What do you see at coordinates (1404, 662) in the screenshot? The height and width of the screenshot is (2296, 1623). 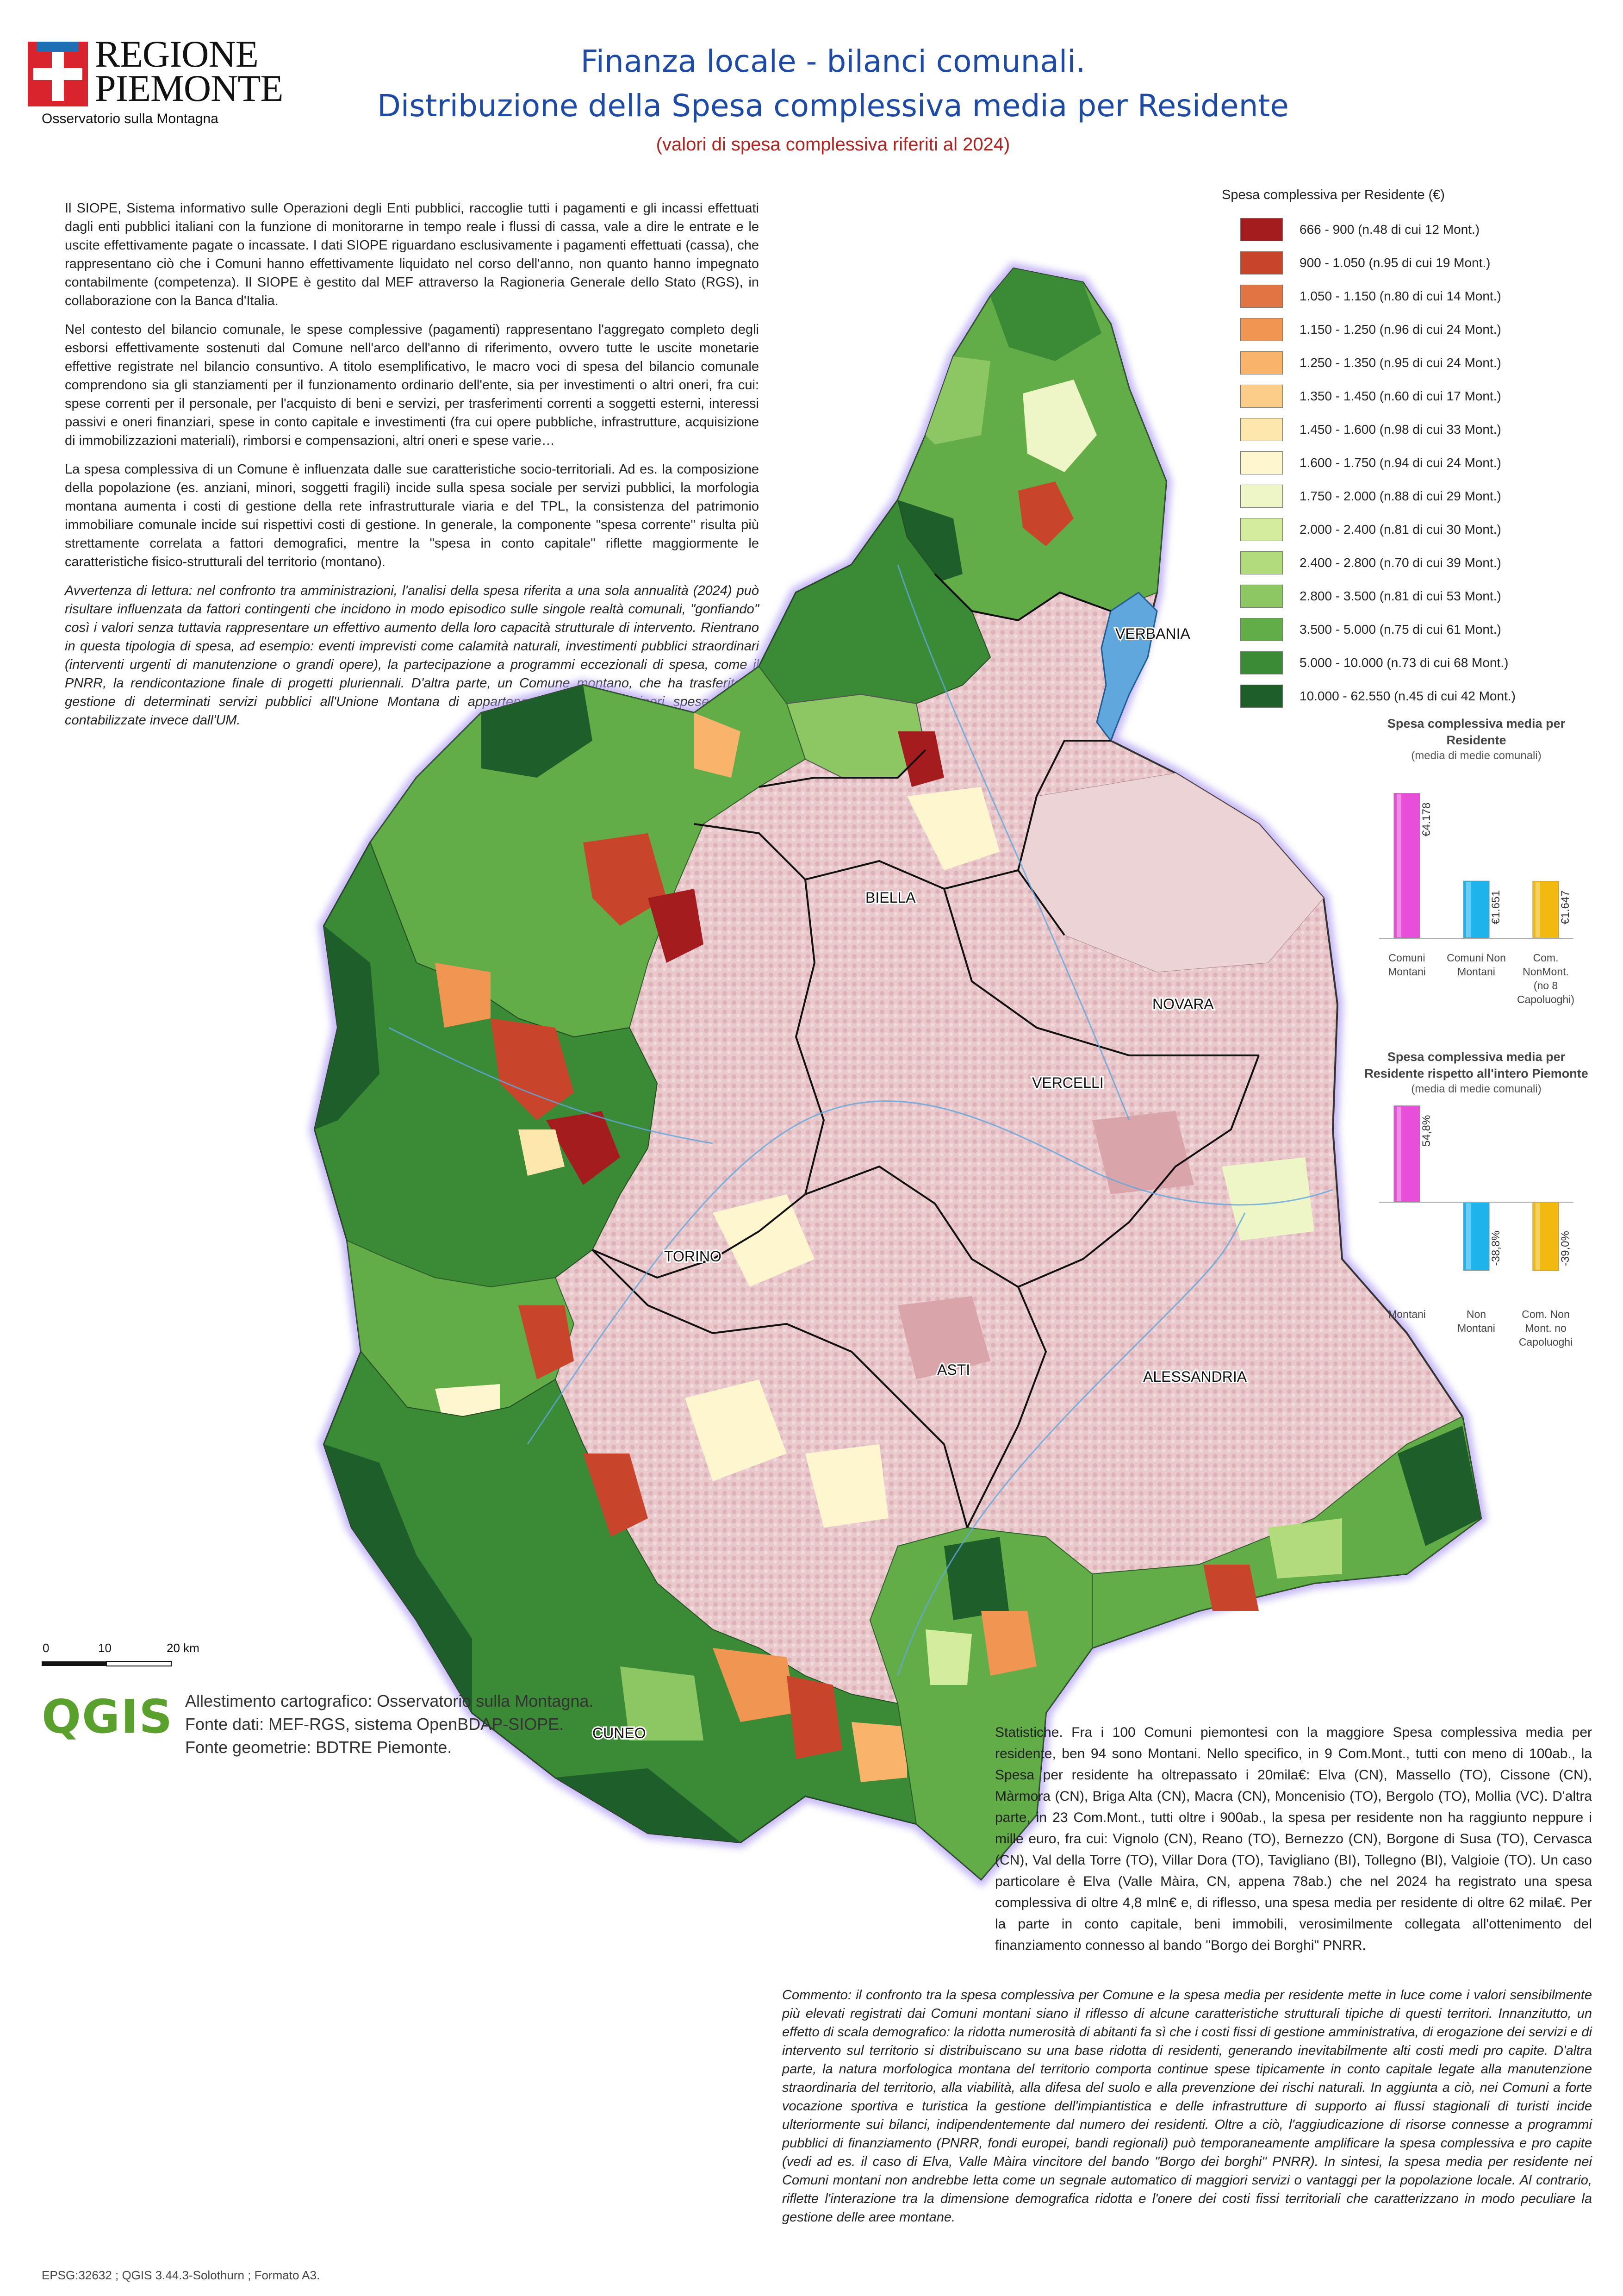 I see `legend-label: 5.000 - 10.000 (n.73 di cui 68 Mont.)` at bounding box center [1404, 662].